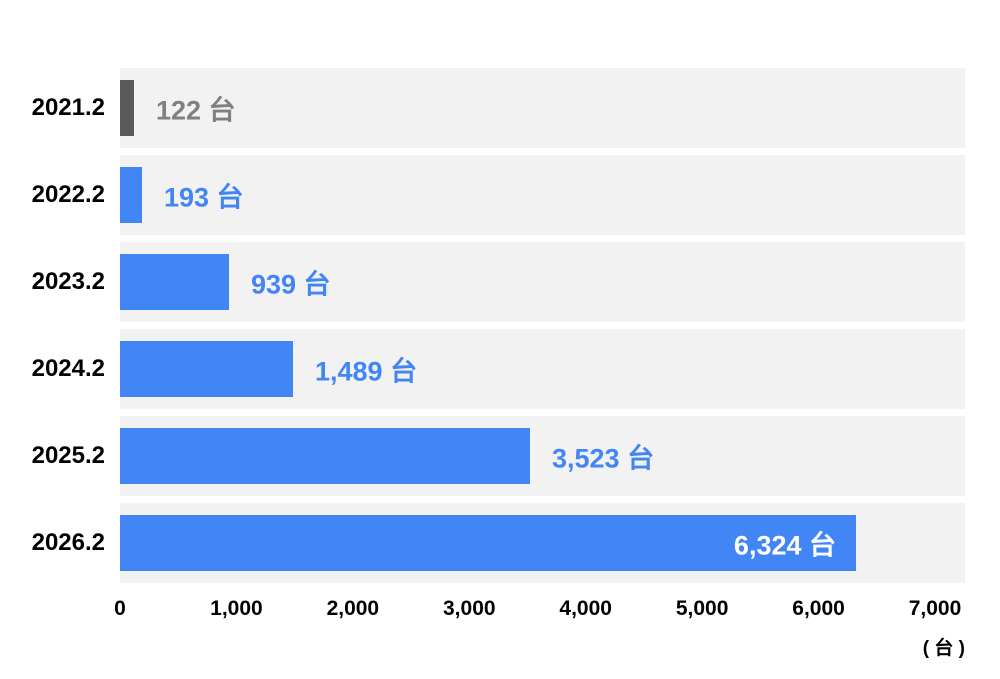  Describe the element at coordinates (539, 612) in the screenshot. I see `x-axis: 0 1,000 2,000 3,000 4,000 5,000 6,000 7,000` at that location.